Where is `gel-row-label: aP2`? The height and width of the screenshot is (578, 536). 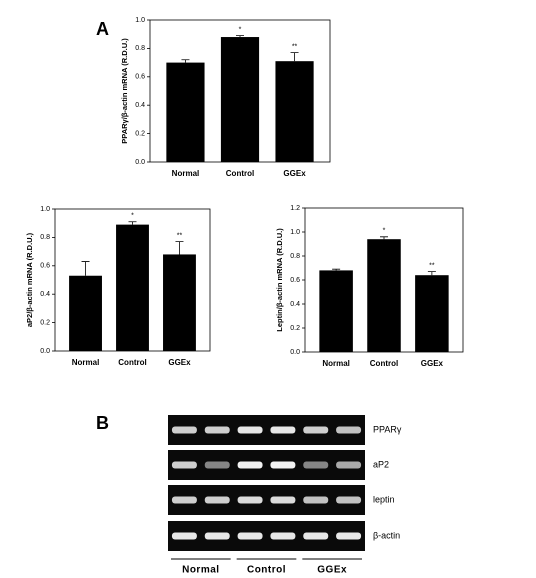 gel-row-label: aP2 is located at coordinates (381, 464).